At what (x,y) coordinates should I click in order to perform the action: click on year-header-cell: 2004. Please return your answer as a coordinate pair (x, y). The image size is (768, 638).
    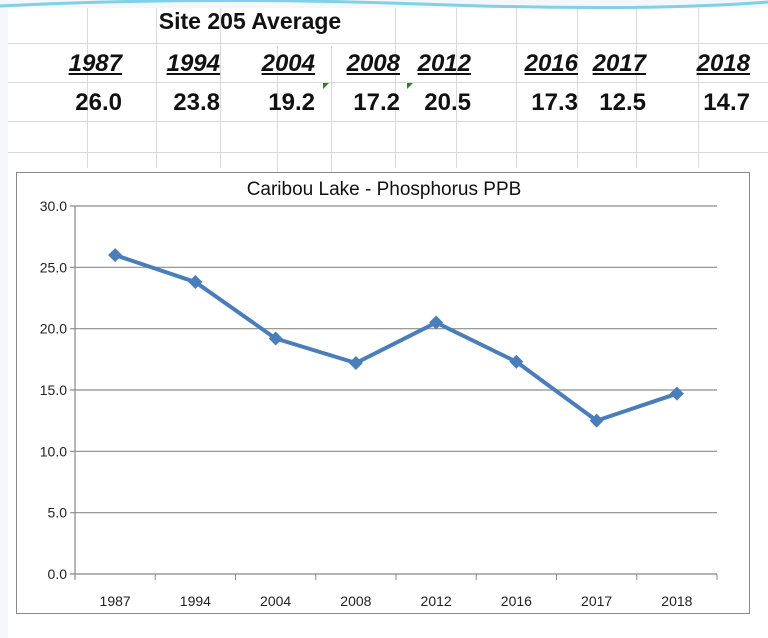
    Looking at the image, I should click on (288, 63).